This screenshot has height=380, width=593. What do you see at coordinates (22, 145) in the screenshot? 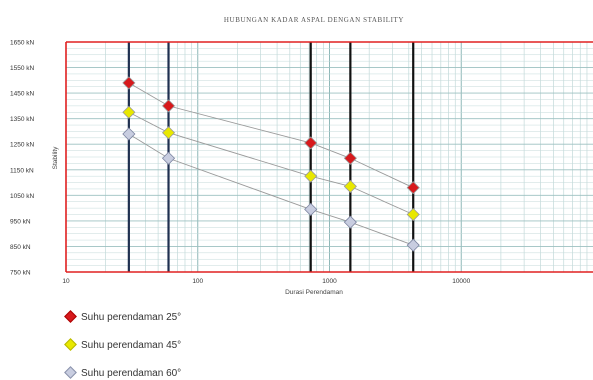
I see `y-tick-label: 1250 kN` at bounding box center [22, 145].